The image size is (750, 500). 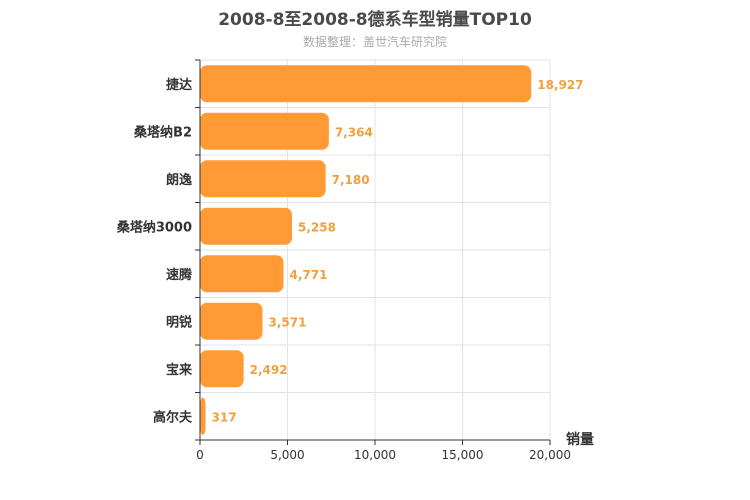 What do you see at coordinates (308, 275) in the screenshot?
I see `value-label: 4,771` at bounding box center [308, 275].